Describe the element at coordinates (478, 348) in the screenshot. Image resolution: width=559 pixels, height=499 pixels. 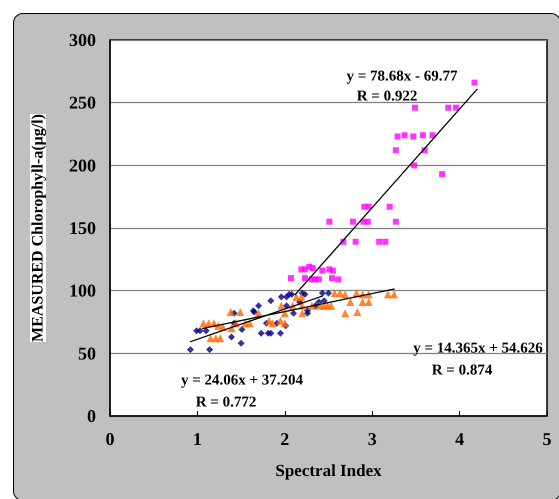
I see `annotation: y = 14.365x + 54.626` at that location.